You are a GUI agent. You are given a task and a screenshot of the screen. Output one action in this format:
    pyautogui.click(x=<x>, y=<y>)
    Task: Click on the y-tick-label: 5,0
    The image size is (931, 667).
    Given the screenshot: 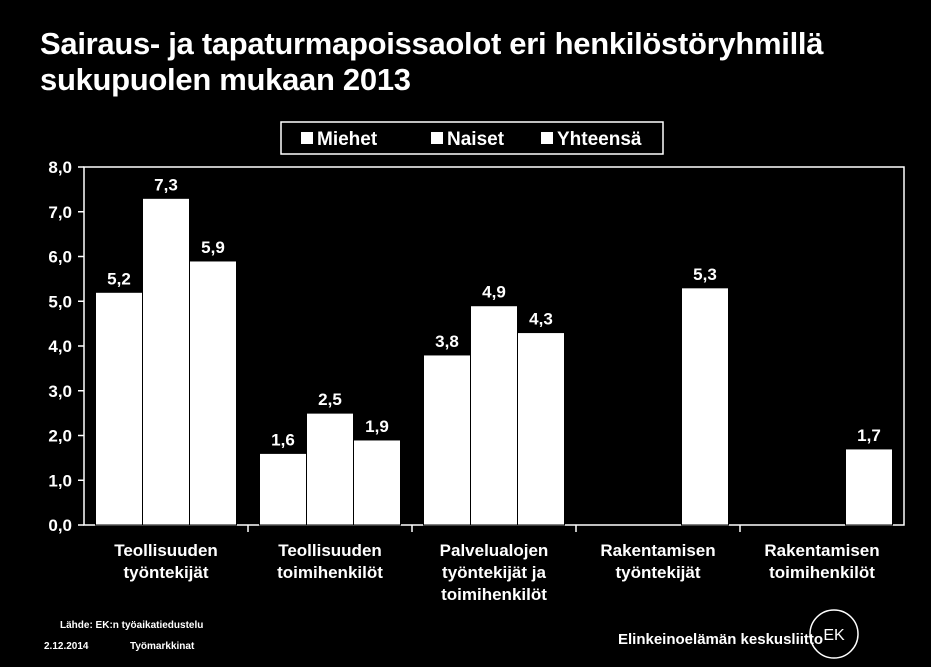 What is the action you would take?
    pyautogui.click(x=60, y=301)
    